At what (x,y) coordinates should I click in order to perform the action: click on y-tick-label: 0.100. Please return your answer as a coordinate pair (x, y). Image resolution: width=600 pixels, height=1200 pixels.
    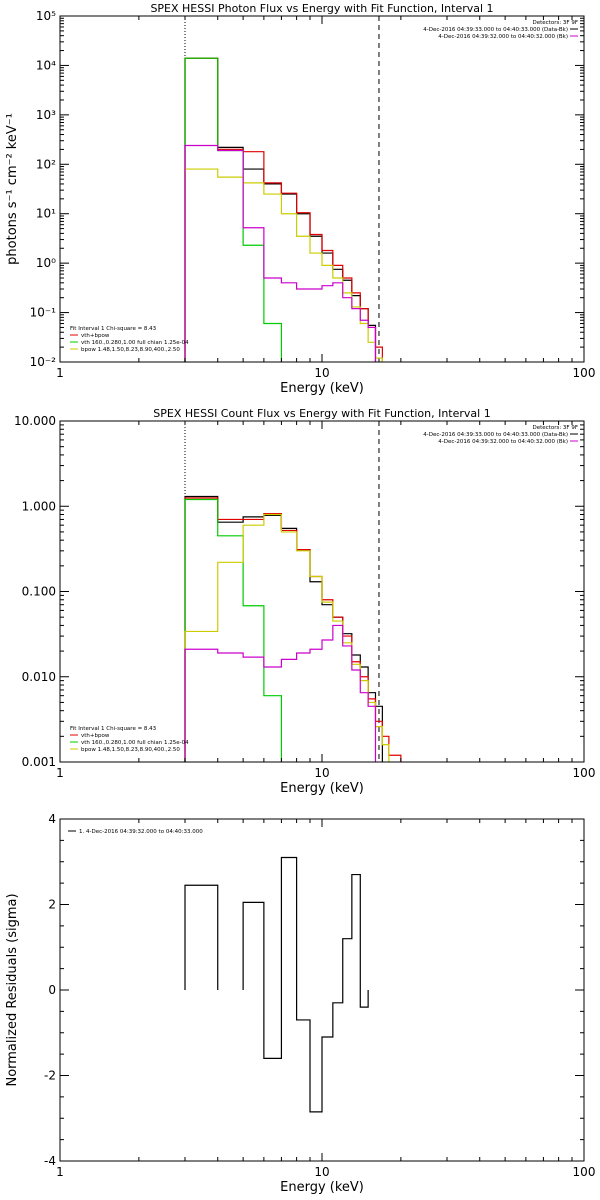
    Looking at the image, I should click on (39, 592).